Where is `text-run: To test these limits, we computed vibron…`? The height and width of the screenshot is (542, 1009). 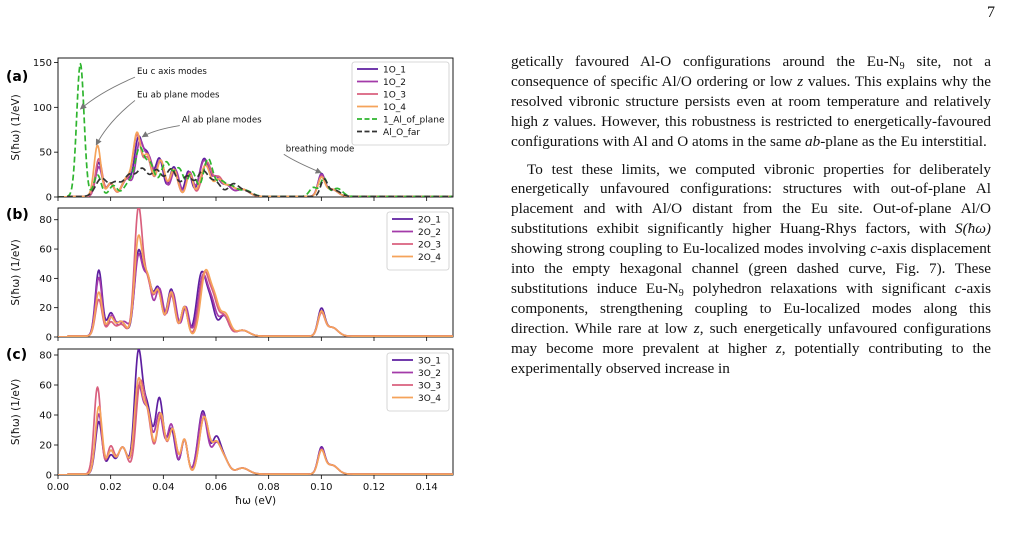 text-run: To test these limits, we computed vibron… is located at coordinates (751, 199).